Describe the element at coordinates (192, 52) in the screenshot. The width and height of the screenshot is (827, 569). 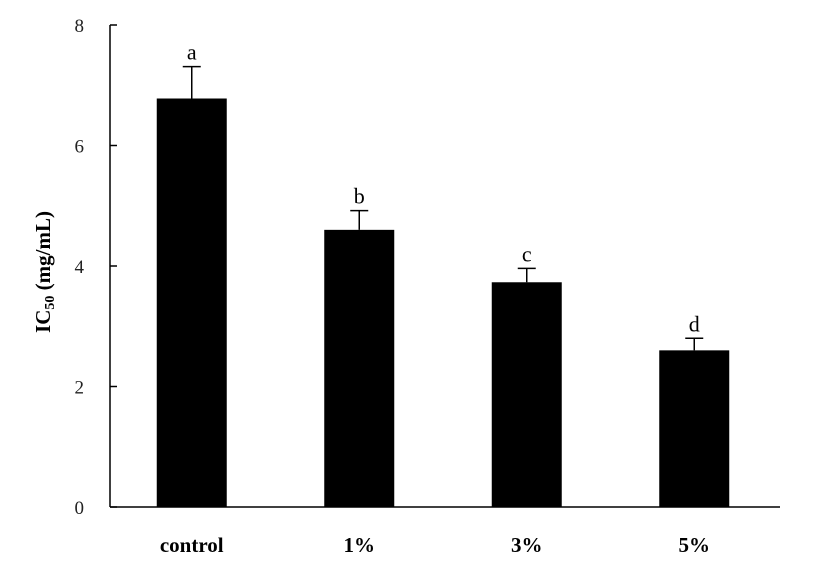
I see `significance-label: a` at that location.